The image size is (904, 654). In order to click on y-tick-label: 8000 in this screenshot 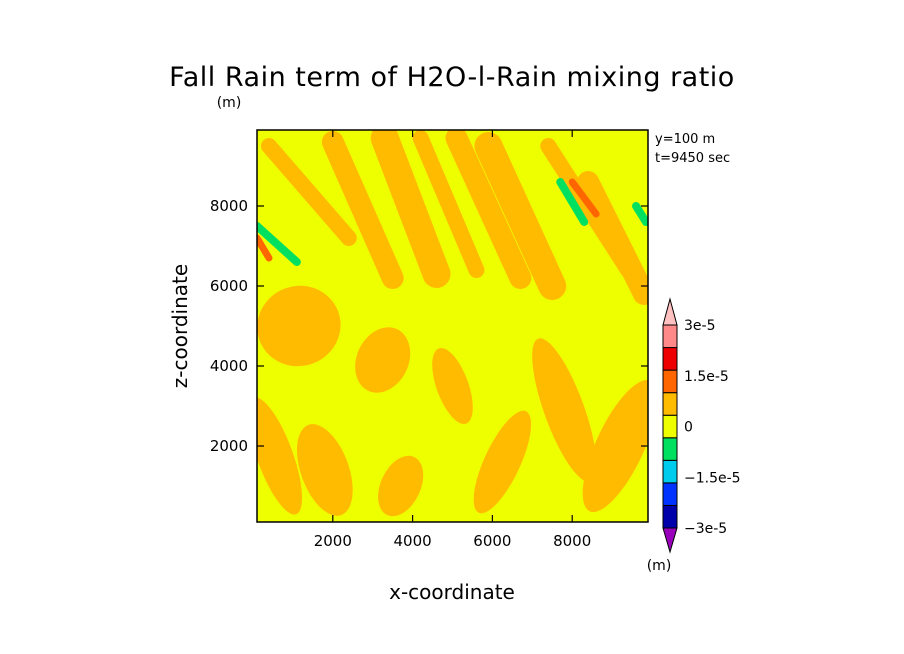, I will do `click(229, 206)`.